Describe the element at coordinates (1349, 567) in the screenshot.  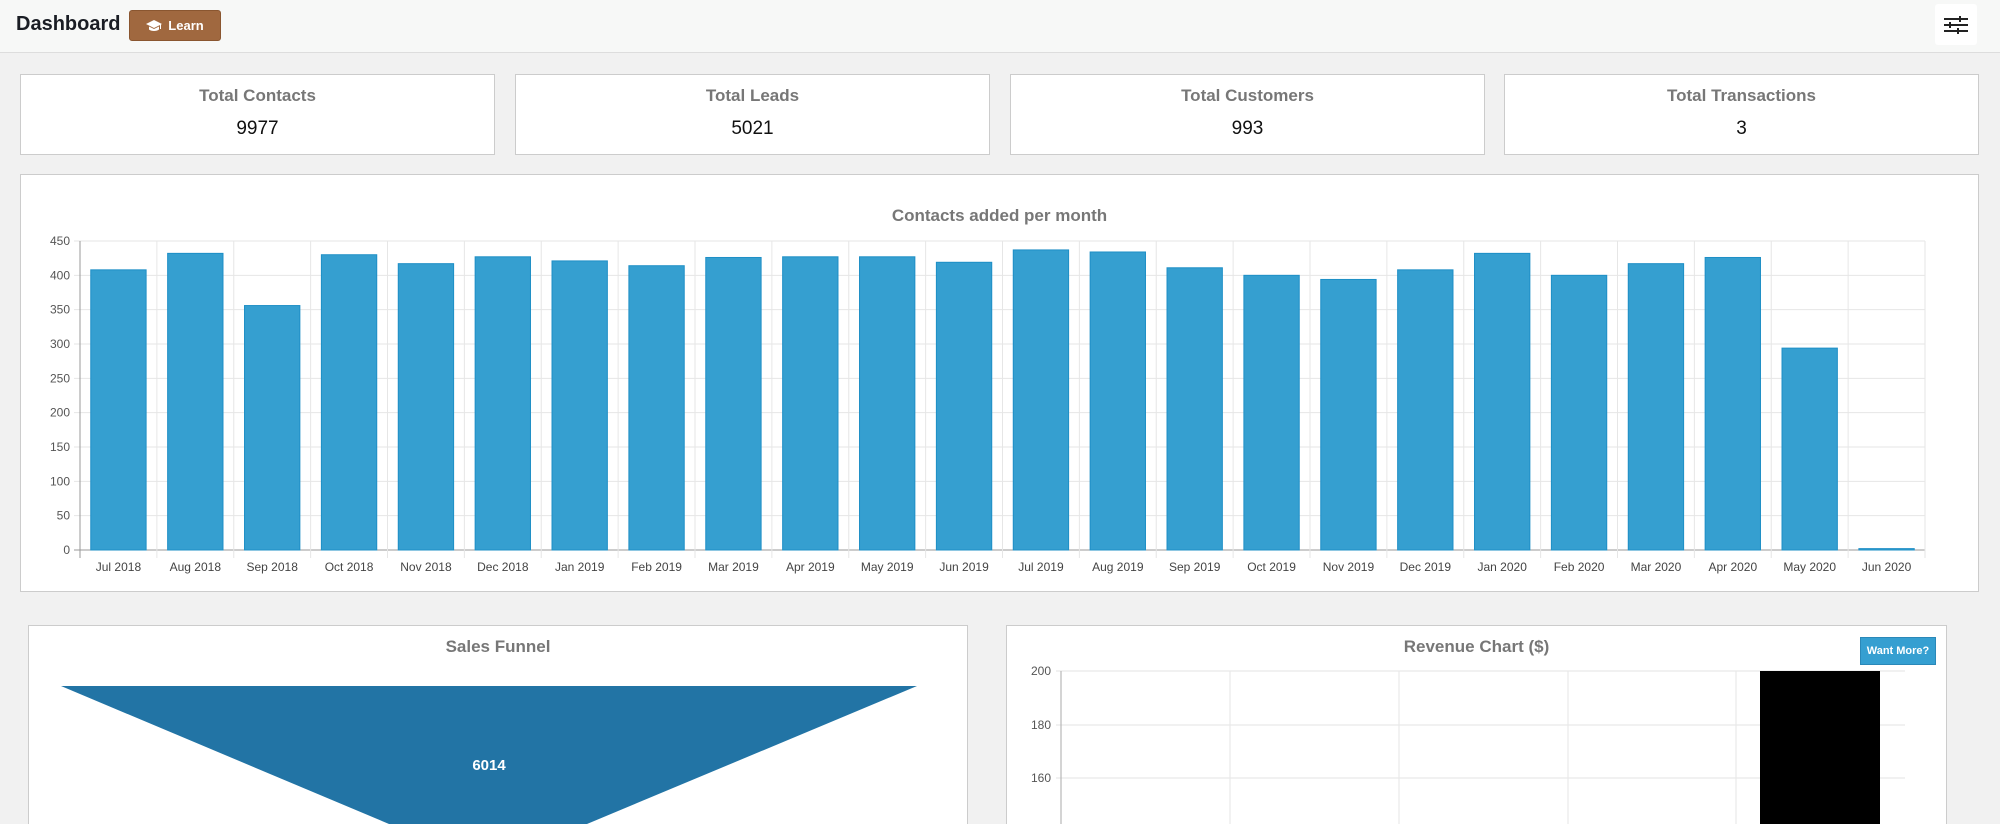
I see `x-tick-label: Nov 2019` at that location.